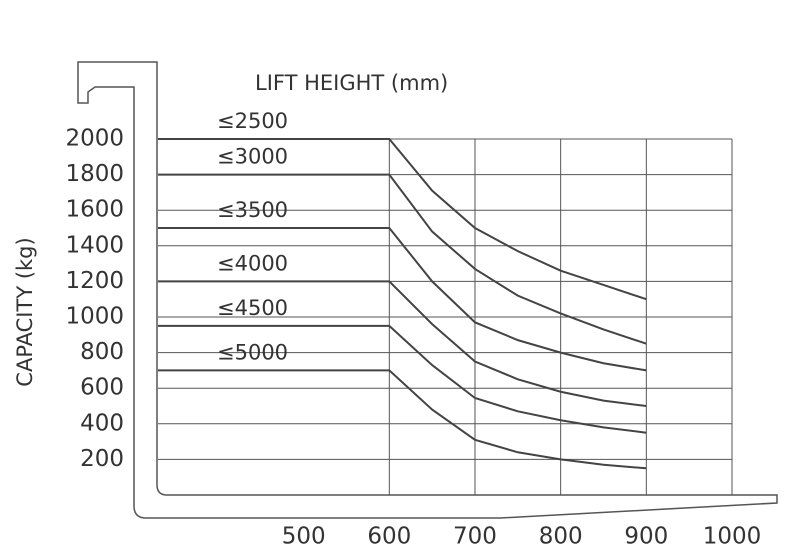 The height and width of the screenshot is (559, 794). What do you see at coordinates (102, 352) in the screenshot?
I see `y-tick-label: 800` at bounding box center [102, 352].